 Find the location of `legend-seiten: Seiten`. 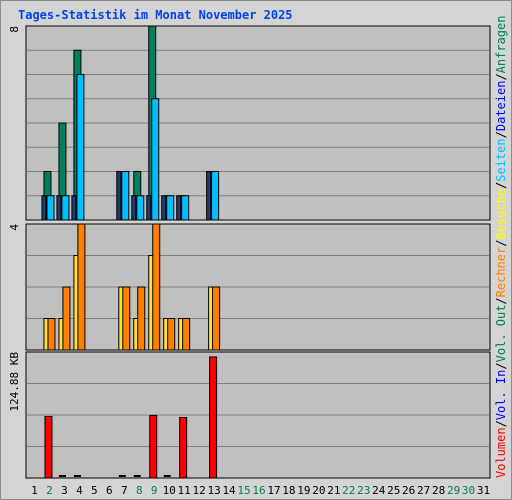

legend-seiten: Seiten is located at coordinates (501, 160).